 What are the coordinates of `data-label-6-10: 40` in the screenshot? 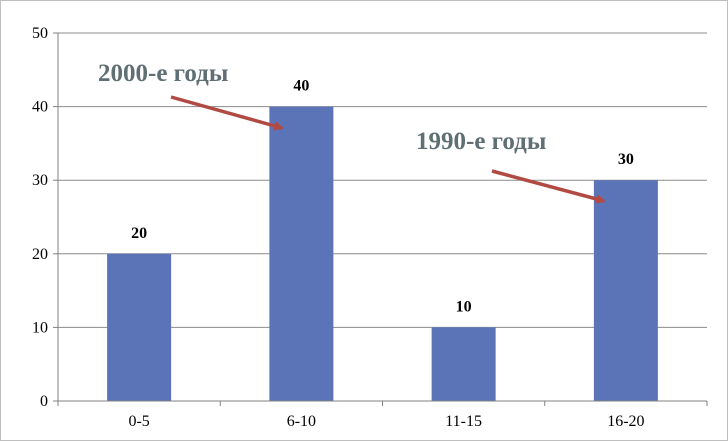 It's located at (301, 86).